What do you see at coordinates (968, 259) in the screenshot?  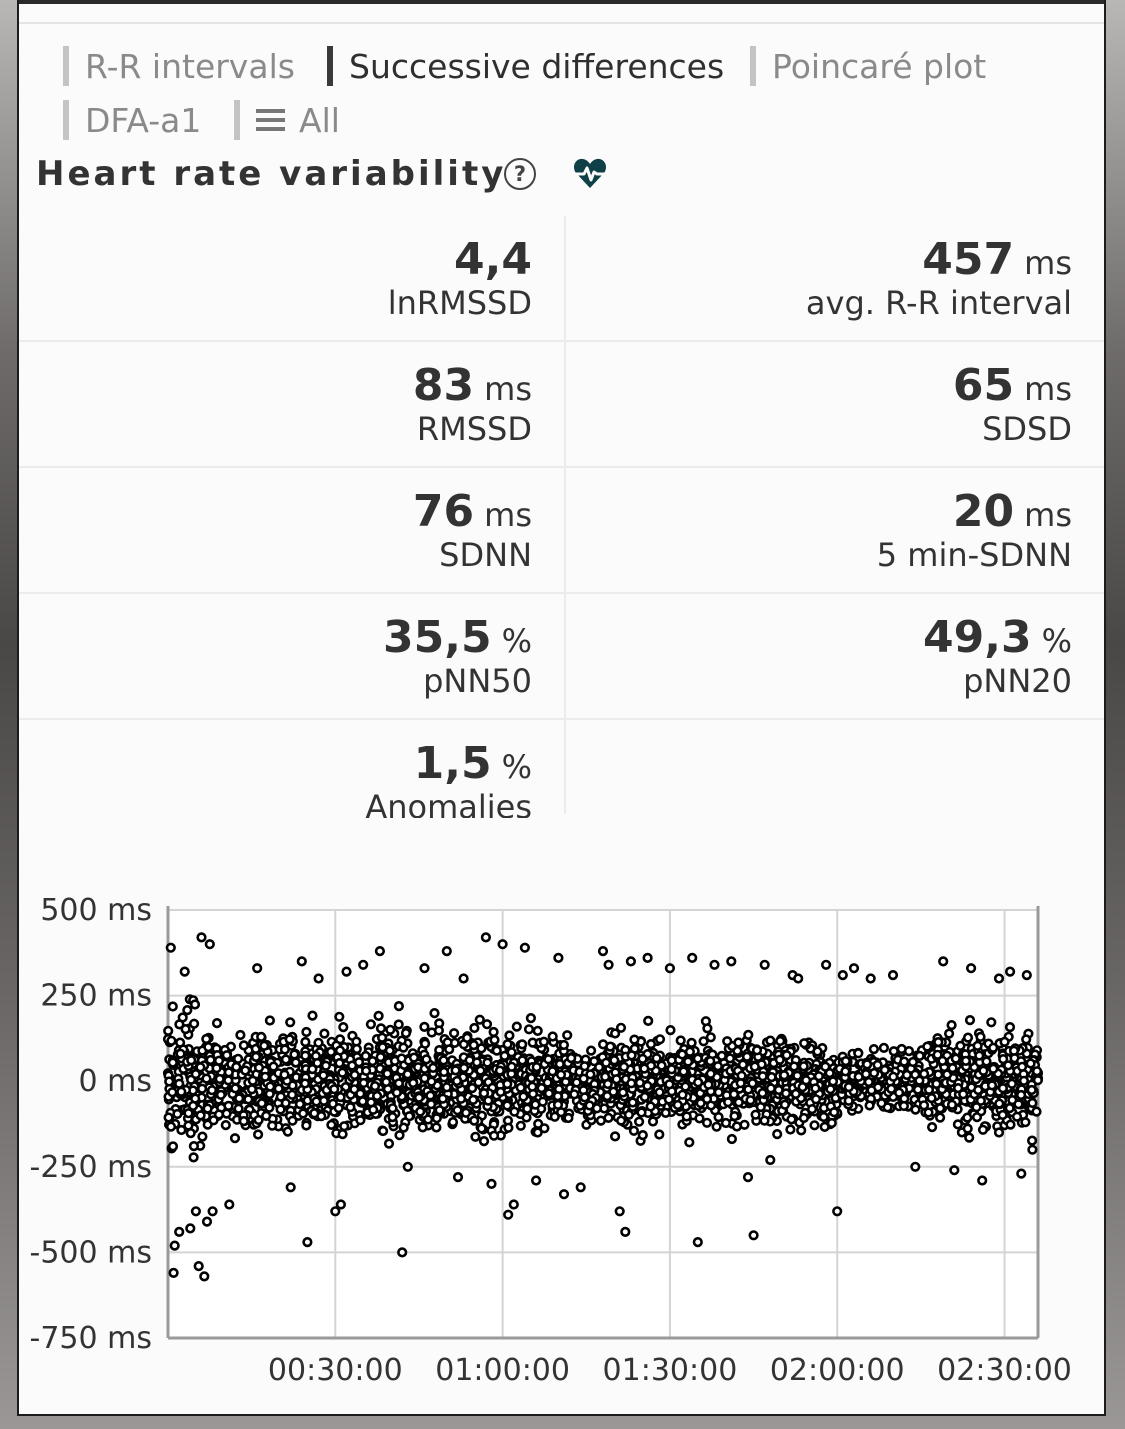 I see `metric-number: 457` at bounding box center [968, 259].